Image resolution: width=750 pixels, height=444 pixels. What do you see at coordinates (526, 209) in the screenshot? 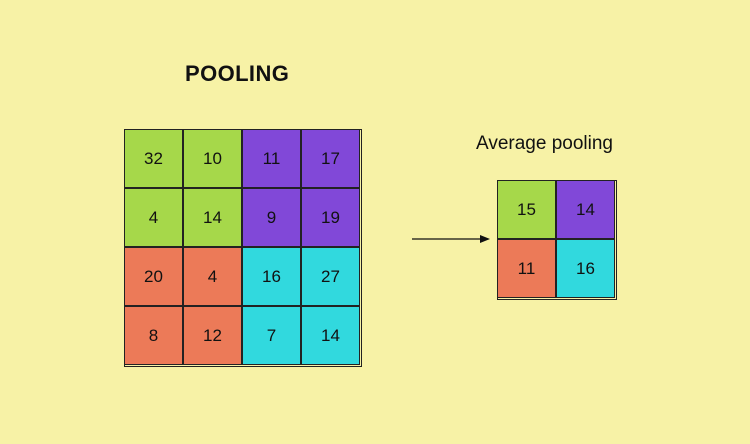
I see `output-grid-cell: 15` at bounding box center [526, 209].